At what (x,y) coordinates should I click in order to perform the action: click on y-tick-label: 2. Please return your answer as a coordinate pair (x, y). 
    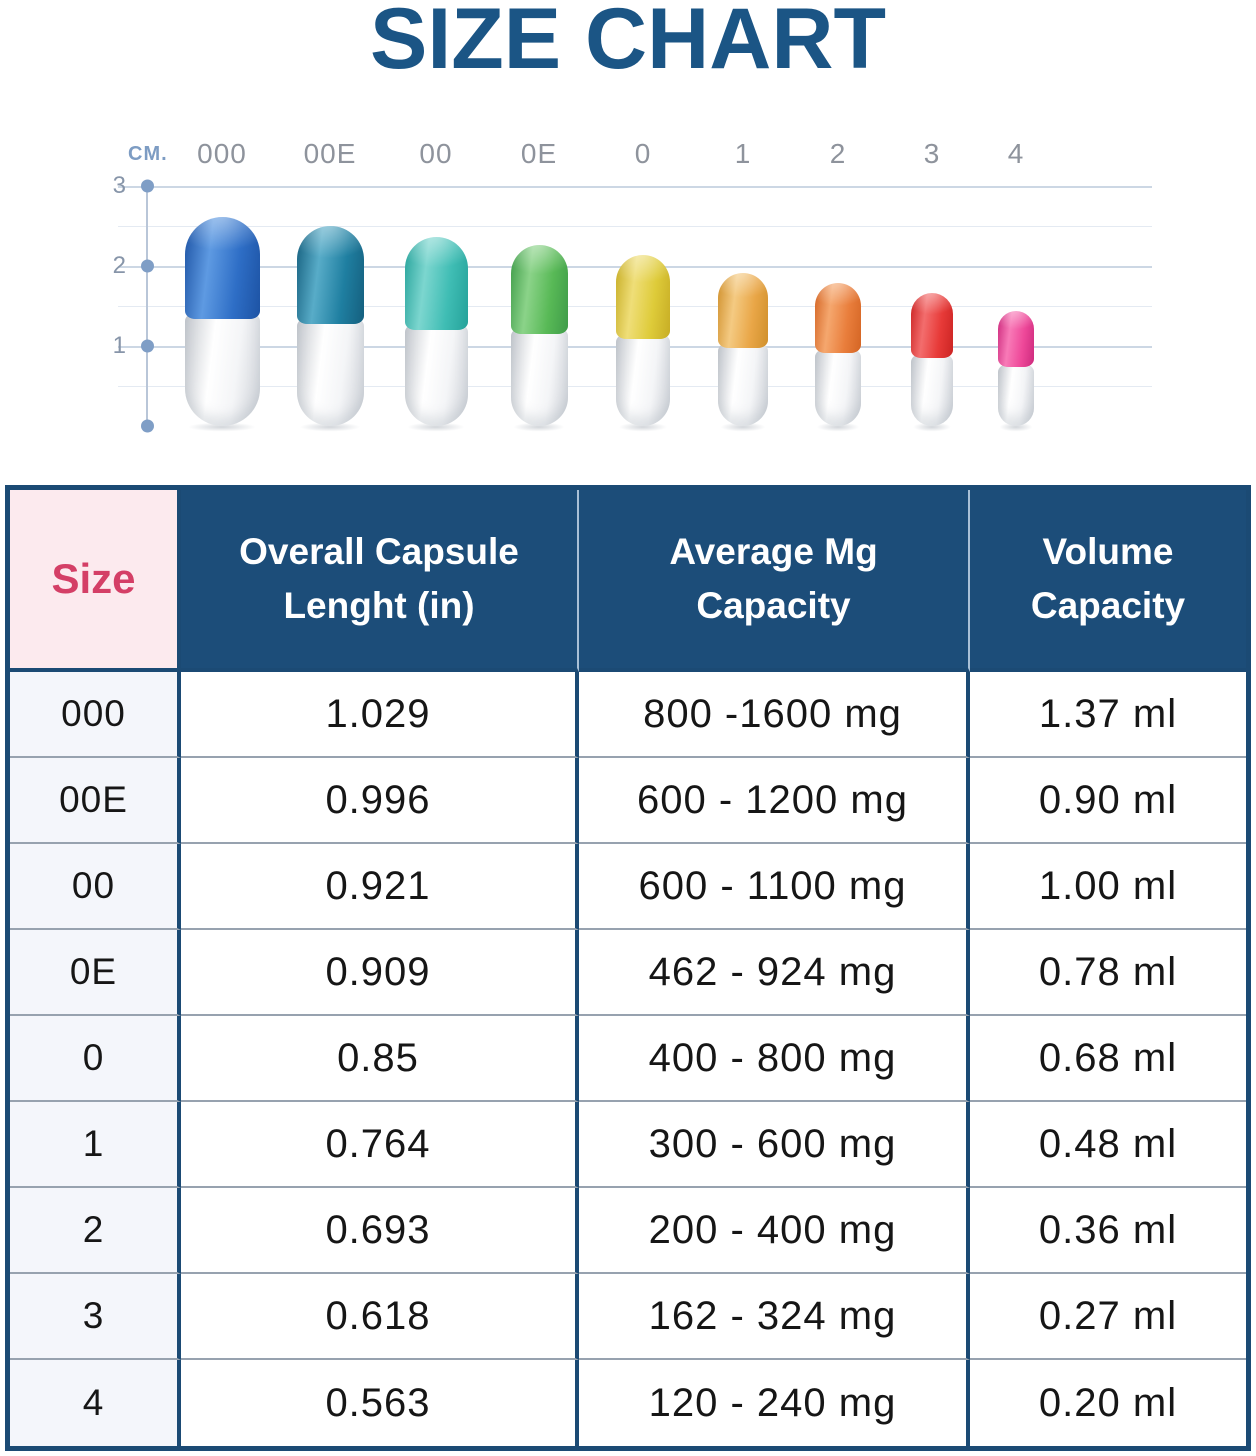
    Looking at the image, I should click on (119, 265).